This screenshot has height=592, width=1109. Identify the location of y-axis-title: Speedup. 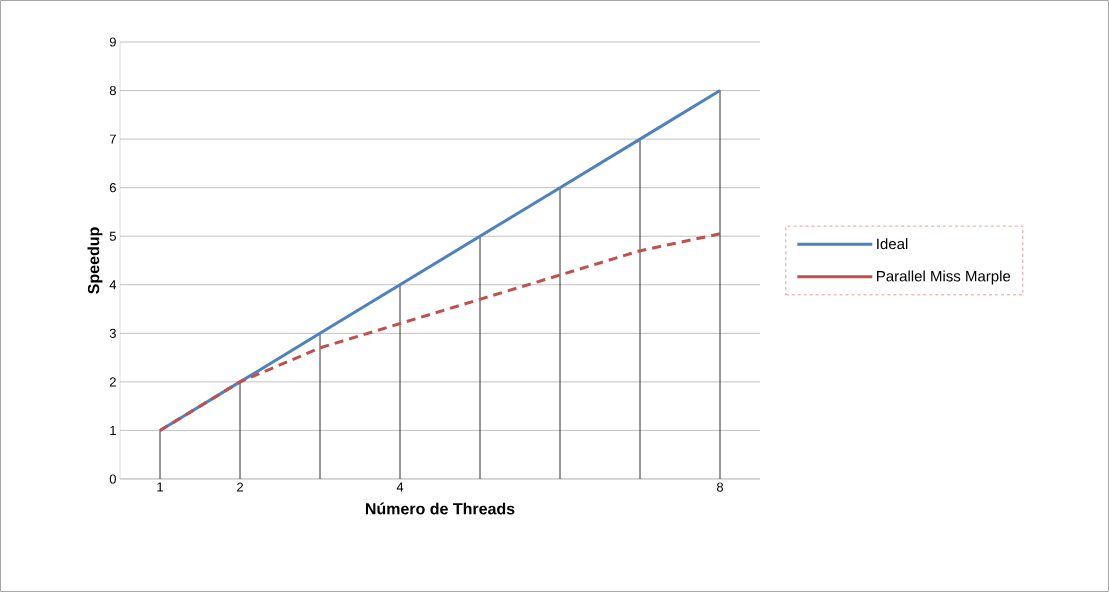
(95, 260).